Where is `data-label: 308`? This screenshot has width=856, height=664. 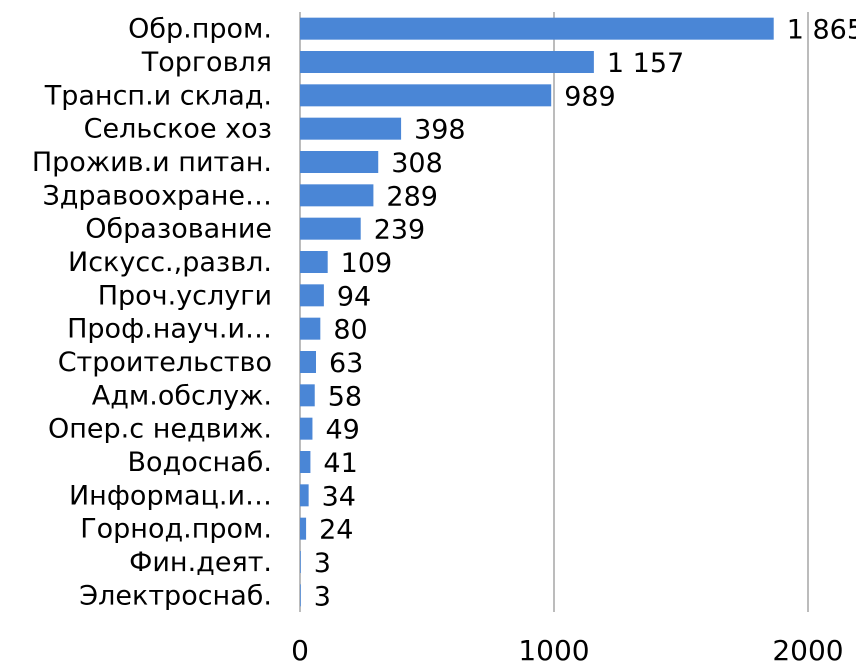
data-label: 308 is located at coordinates (417, 163).